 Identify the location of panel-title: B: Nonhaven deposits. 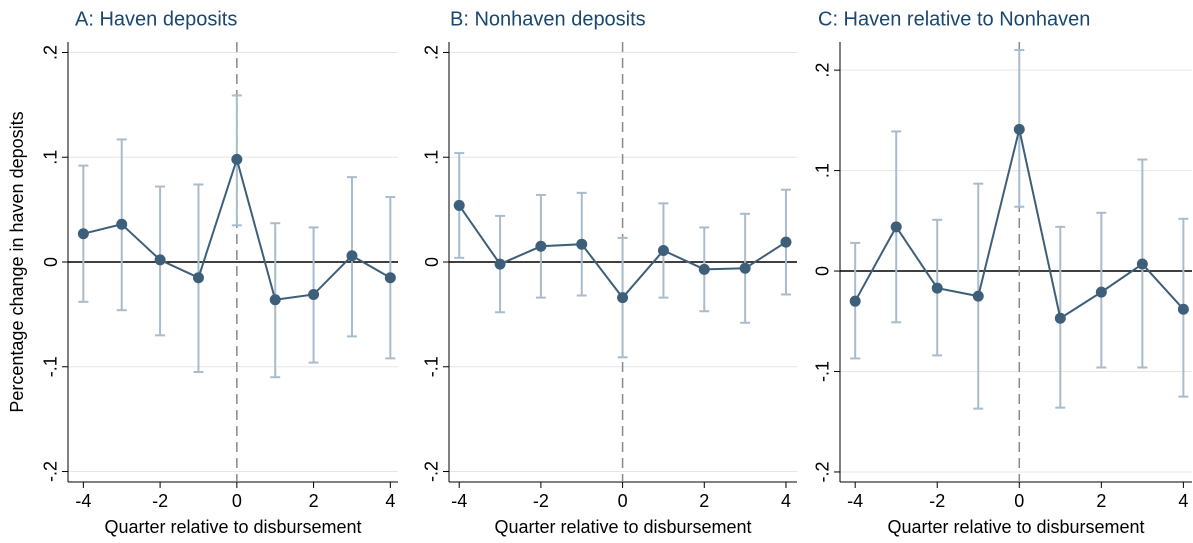
(548, 19).